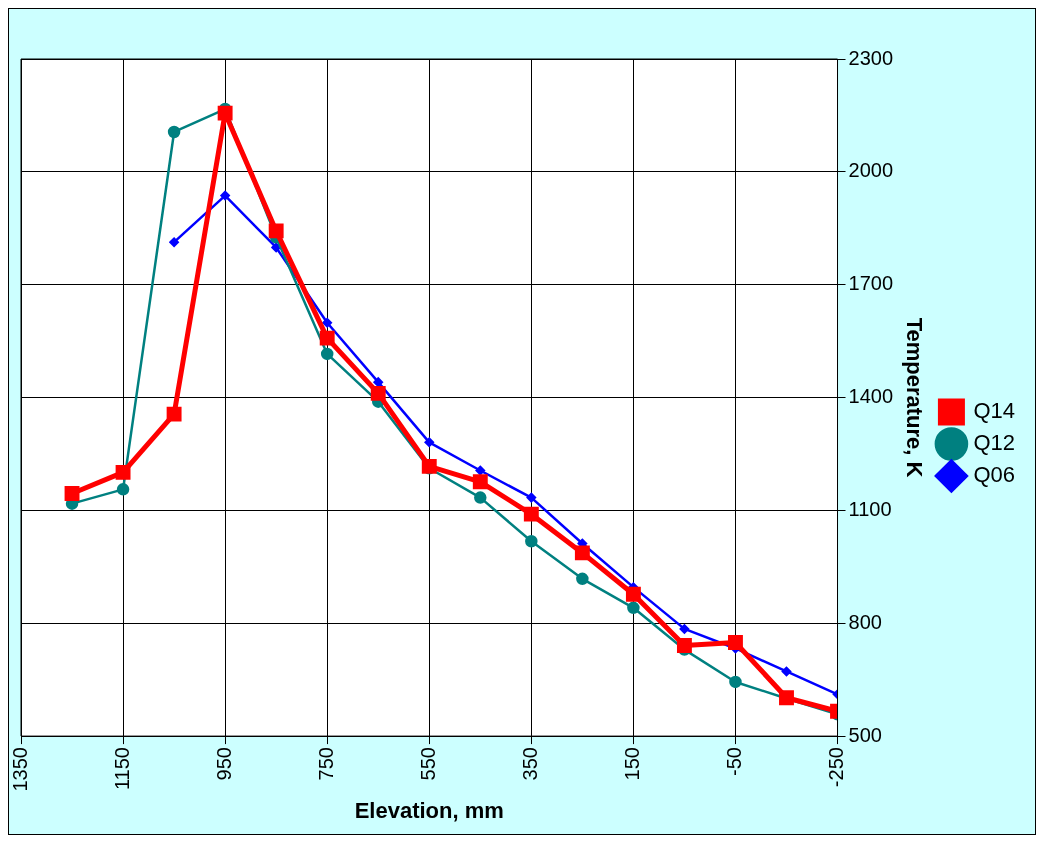  What do you see at coordinates (871, 396) in the screenshot?
I see `y-tick-label: 1400` at bounding box center [871, 396].